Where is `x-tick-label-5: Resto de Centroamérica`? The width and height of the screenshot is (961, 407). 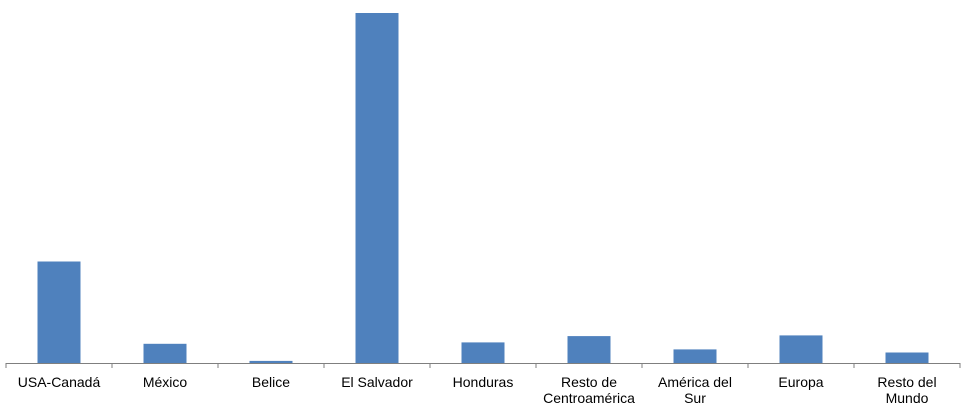 x-tick-label-5: Resto de Centroamérica is located at coordinates (589, 390).